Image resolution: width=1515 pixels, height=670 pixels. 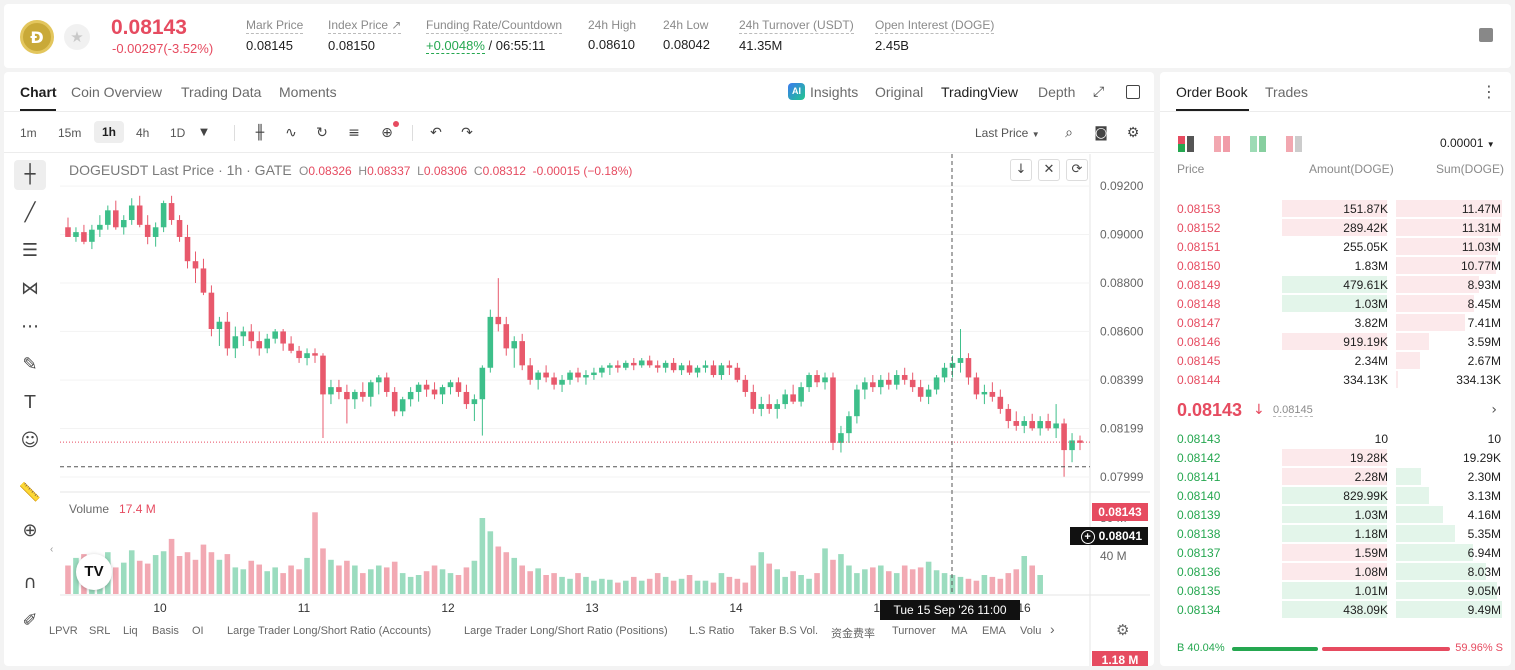 I want to click on order-book-row: 0.08134 438.09K 9.49M, so click(x=1335, y=609).